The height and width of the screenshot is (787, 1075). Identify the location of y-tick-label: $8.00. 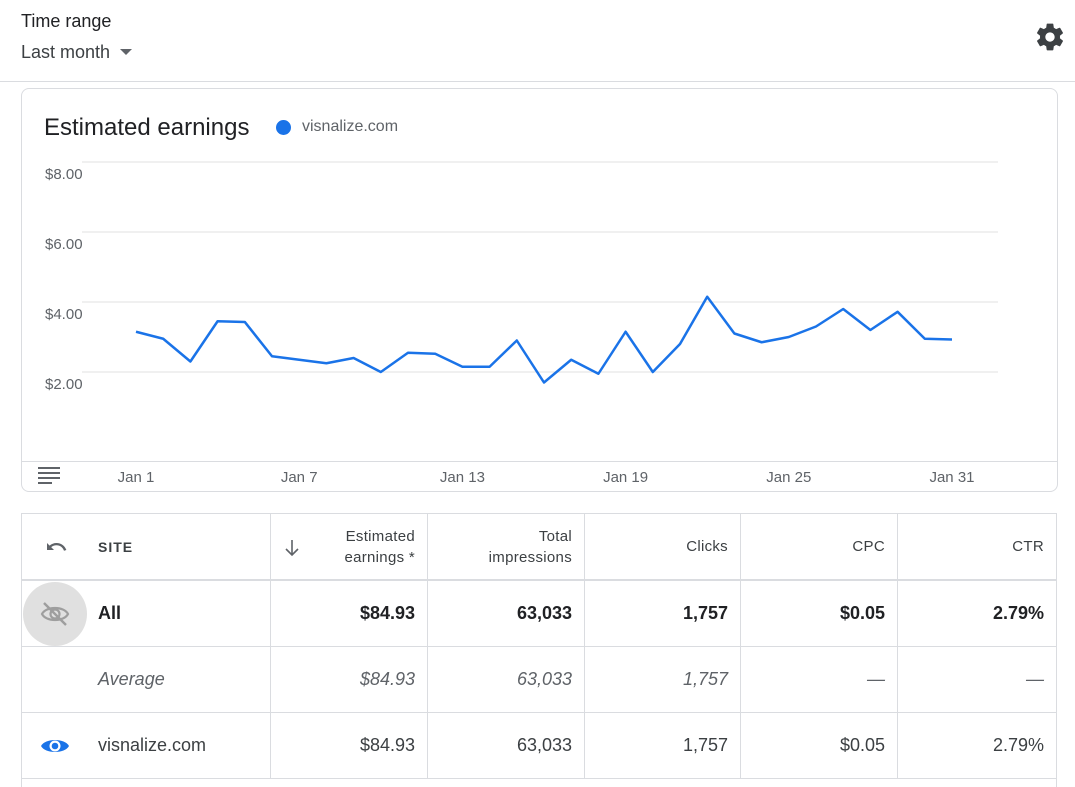
(64, 174).